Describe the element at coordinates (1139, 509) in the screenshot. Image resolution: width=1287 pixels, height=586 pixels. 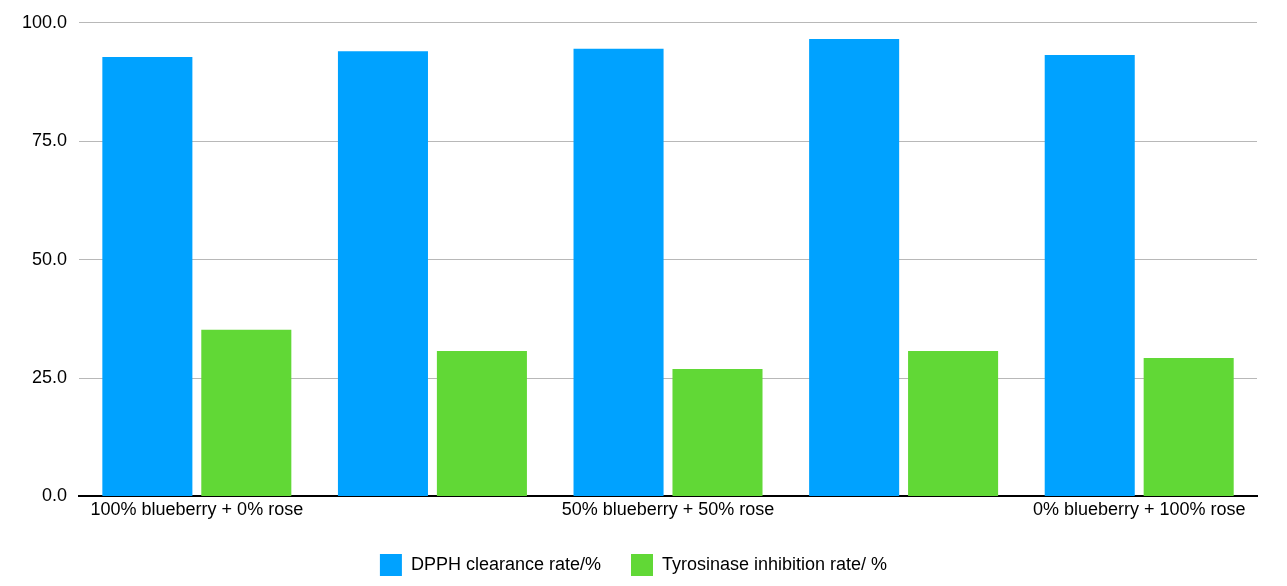
I see `x-tick-label: 0% blueberry + 100% rose` at that location.